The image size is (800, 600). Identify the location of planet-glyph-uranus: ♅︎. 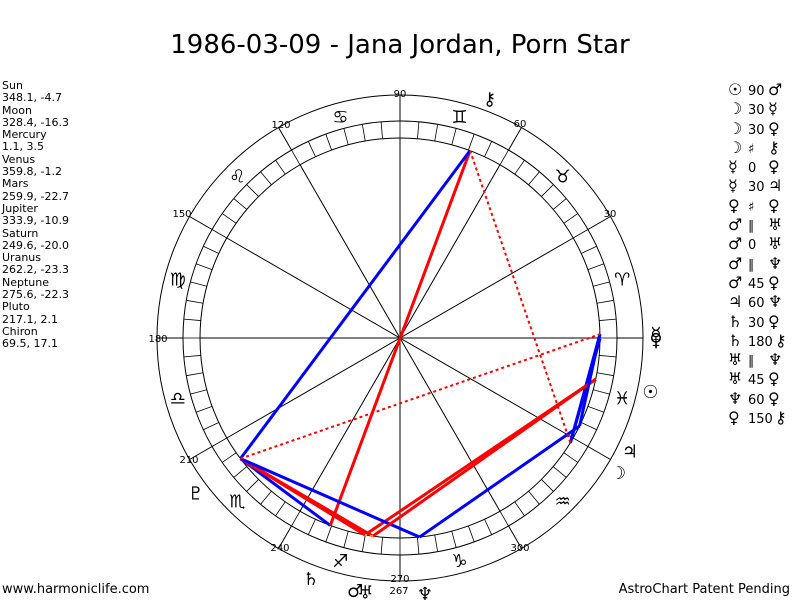
(365, 591).